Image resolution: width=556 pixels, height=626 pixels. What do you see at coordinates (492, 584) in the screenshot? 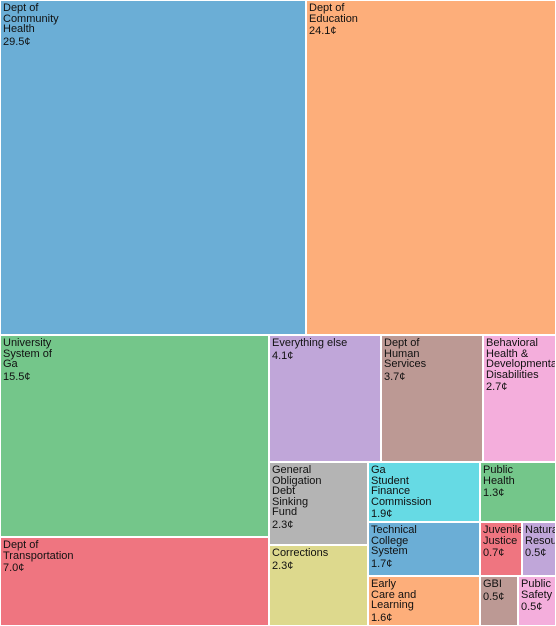
I see `tile-label: GBI` at bounding box center [492, 584].